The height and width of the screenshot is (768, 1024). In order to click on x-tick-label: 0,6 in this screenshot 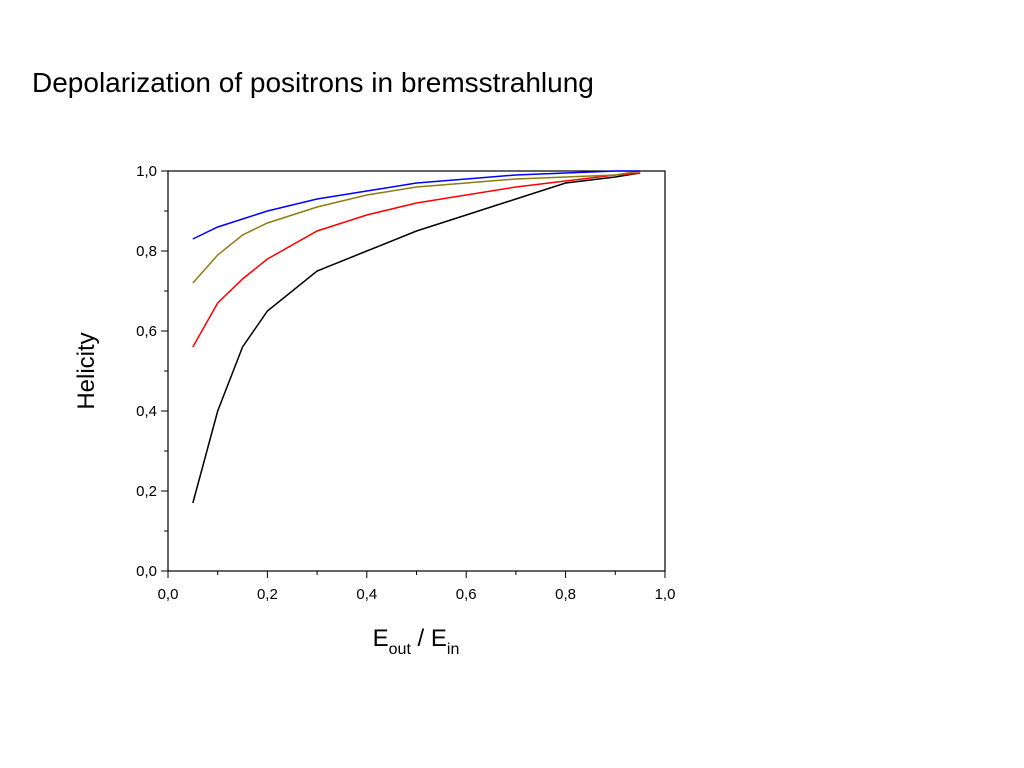, I will do `click(466, 594)`.